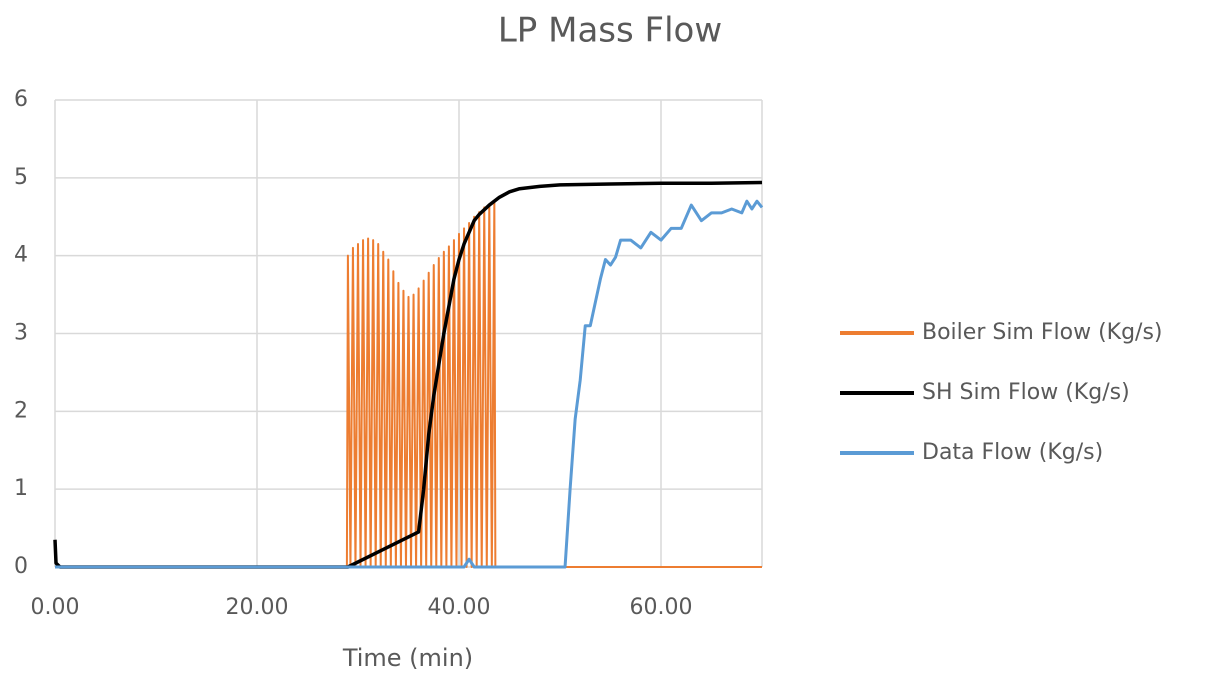 This screenshot has height=681, width=1206. Describe the element at coordinates (1026, 392) in the screenshot. I see `legend-label: SH Sim Flow (Kg/s)` at that location.